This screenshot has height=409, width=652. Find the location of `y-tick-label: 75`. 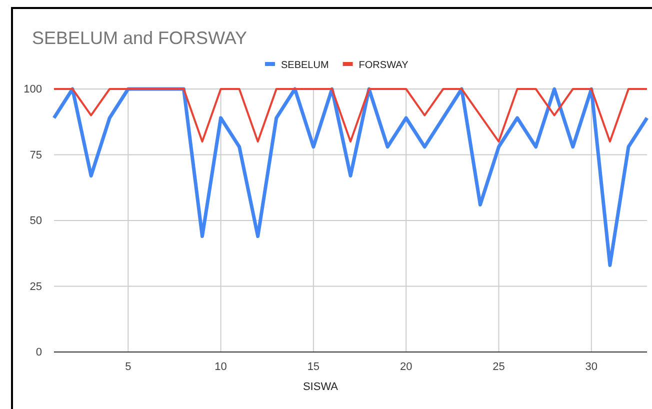

y-tick-label: 75 is located at coordinates (36, 155).